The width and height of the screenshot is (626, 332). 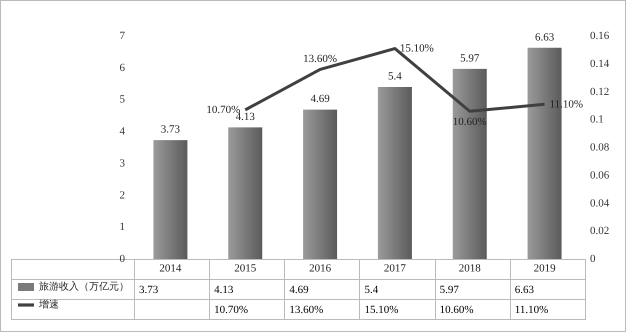 What do you see at coordinates (48, 304) in the screenshot?
I see `legend-label: 增速` at bounding box center [48, 304].